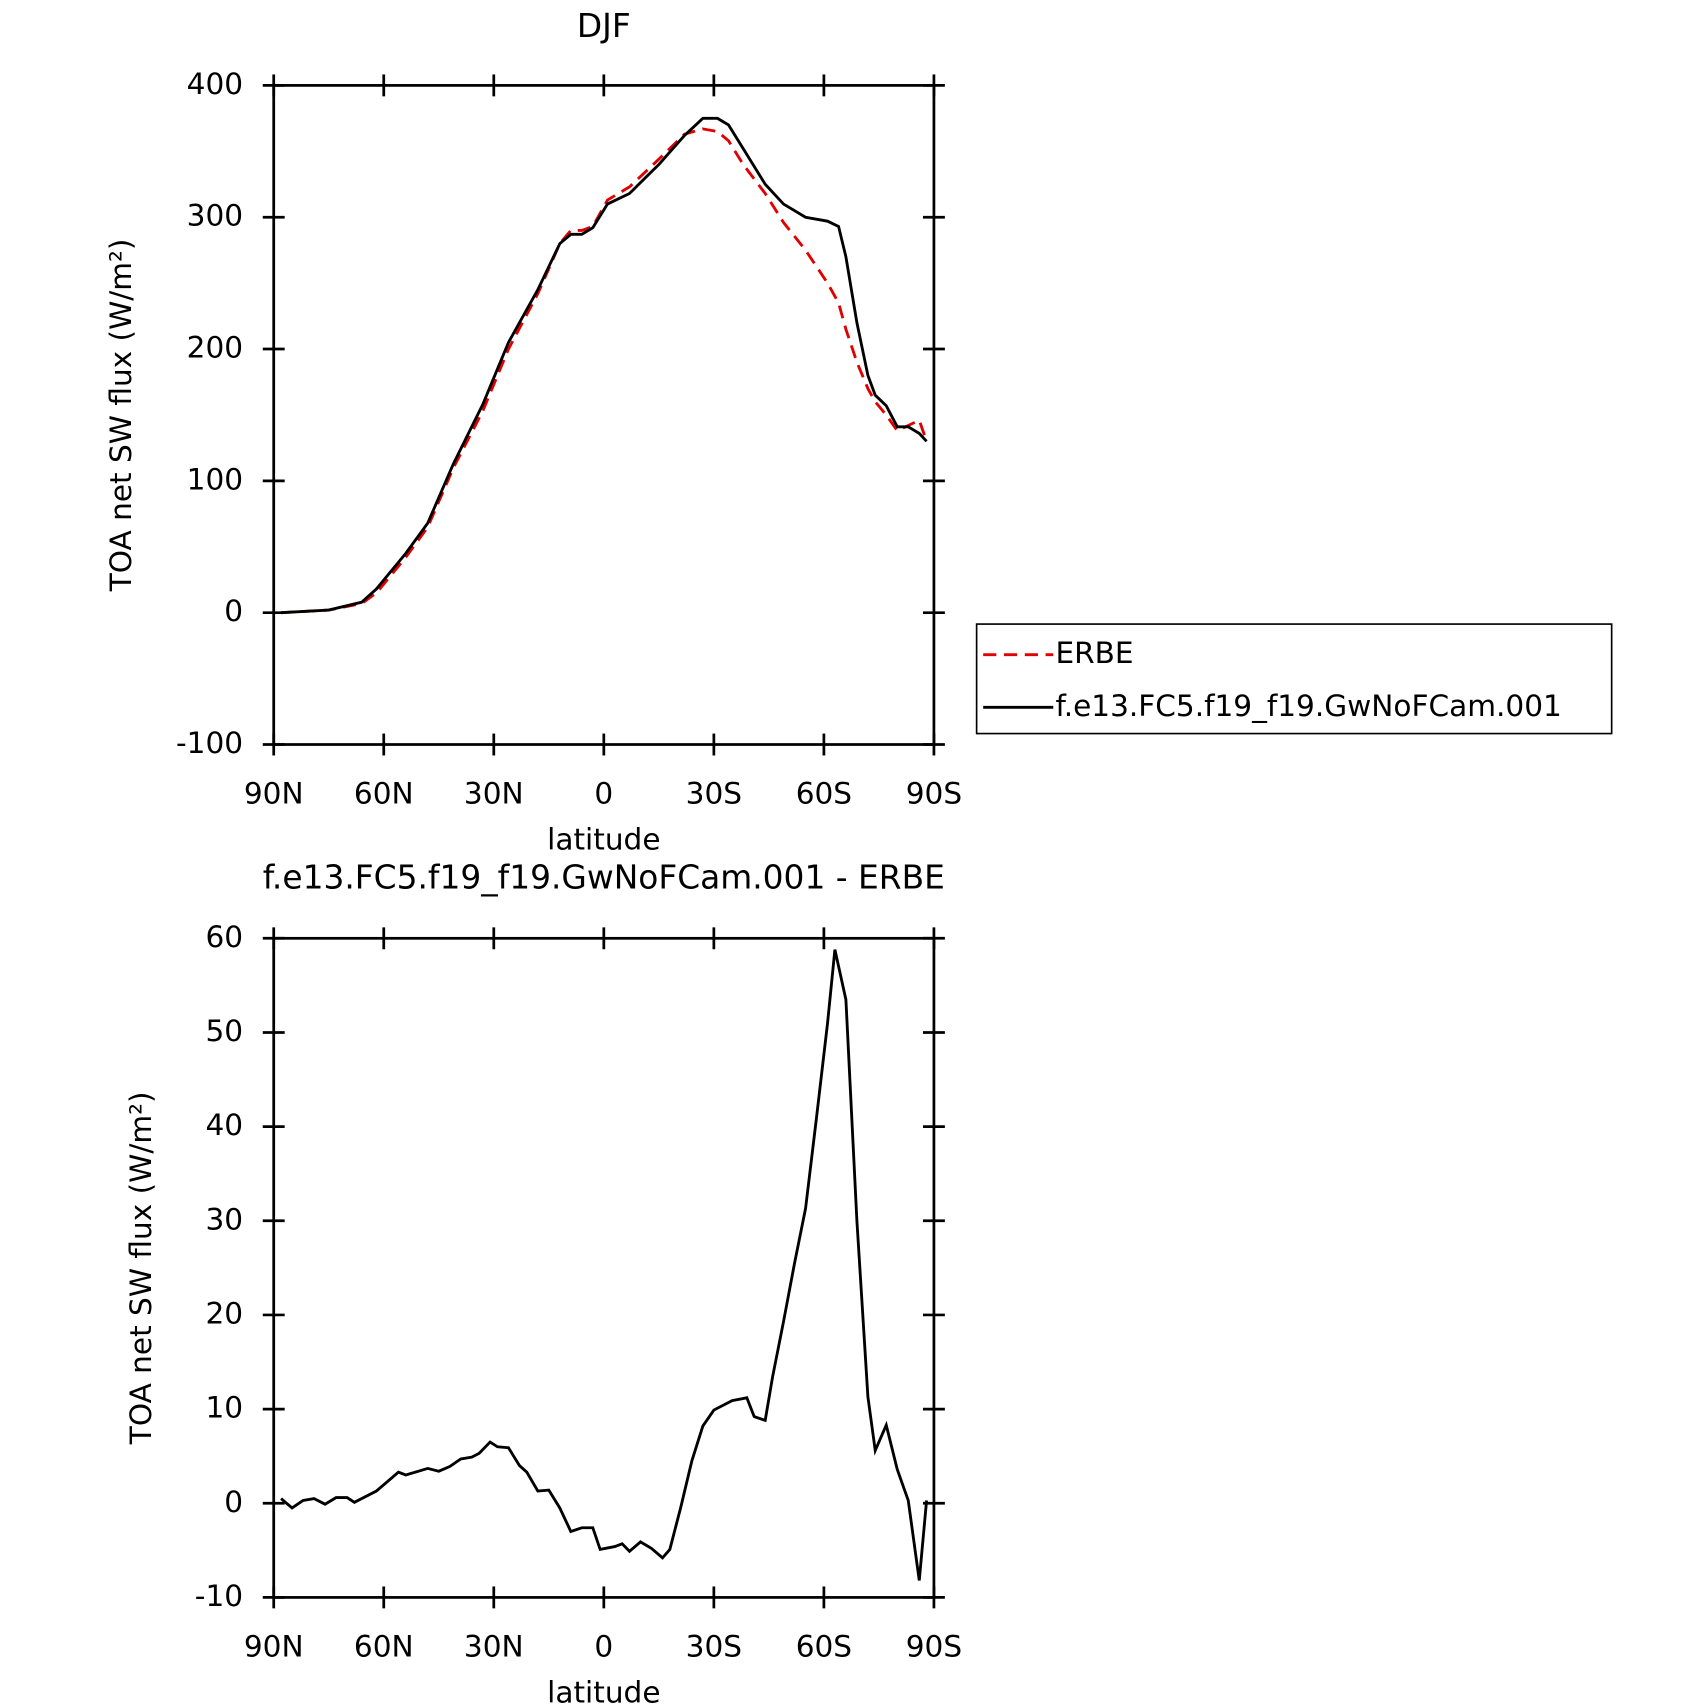 The image size is (1708, 1708). What do you see at coordinates (215, 216) in the screenshot?
I see `y-tick-label: 300` at bounding box center [215, 216].